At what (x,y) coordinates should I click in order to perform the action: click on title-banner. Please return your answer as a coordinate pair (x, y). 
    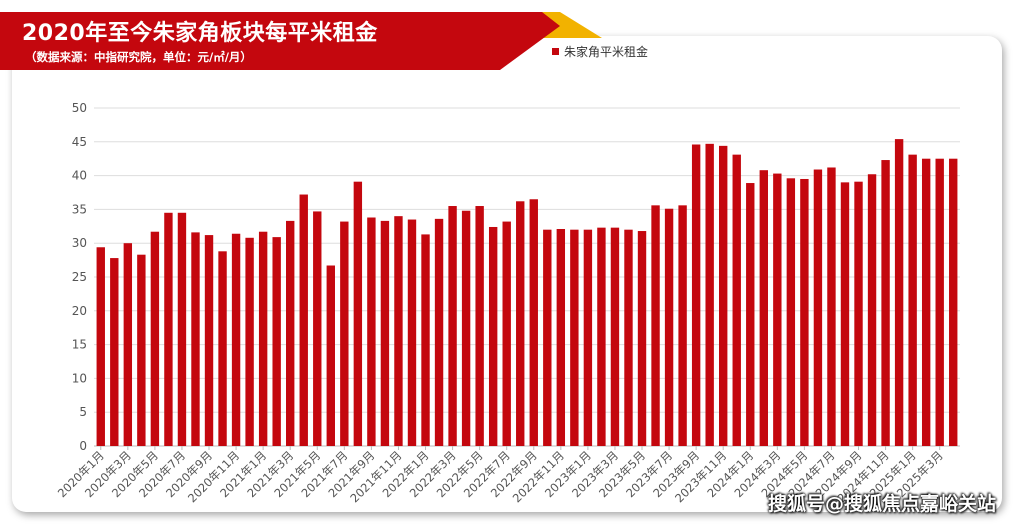
    Looking at the image, I should click on (280, 41).